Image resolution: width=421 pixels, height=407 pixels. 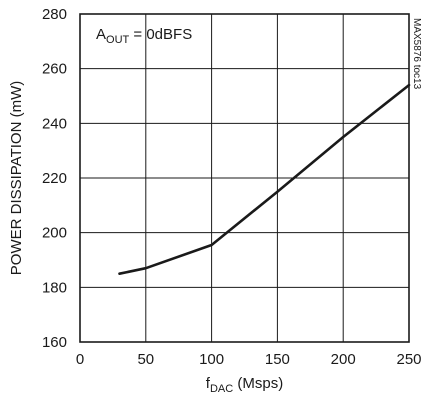 What do you see at coordinates (54, 69) in the screenshot?
I see `y-tick-label: 260` at bounding box center [54, 69].